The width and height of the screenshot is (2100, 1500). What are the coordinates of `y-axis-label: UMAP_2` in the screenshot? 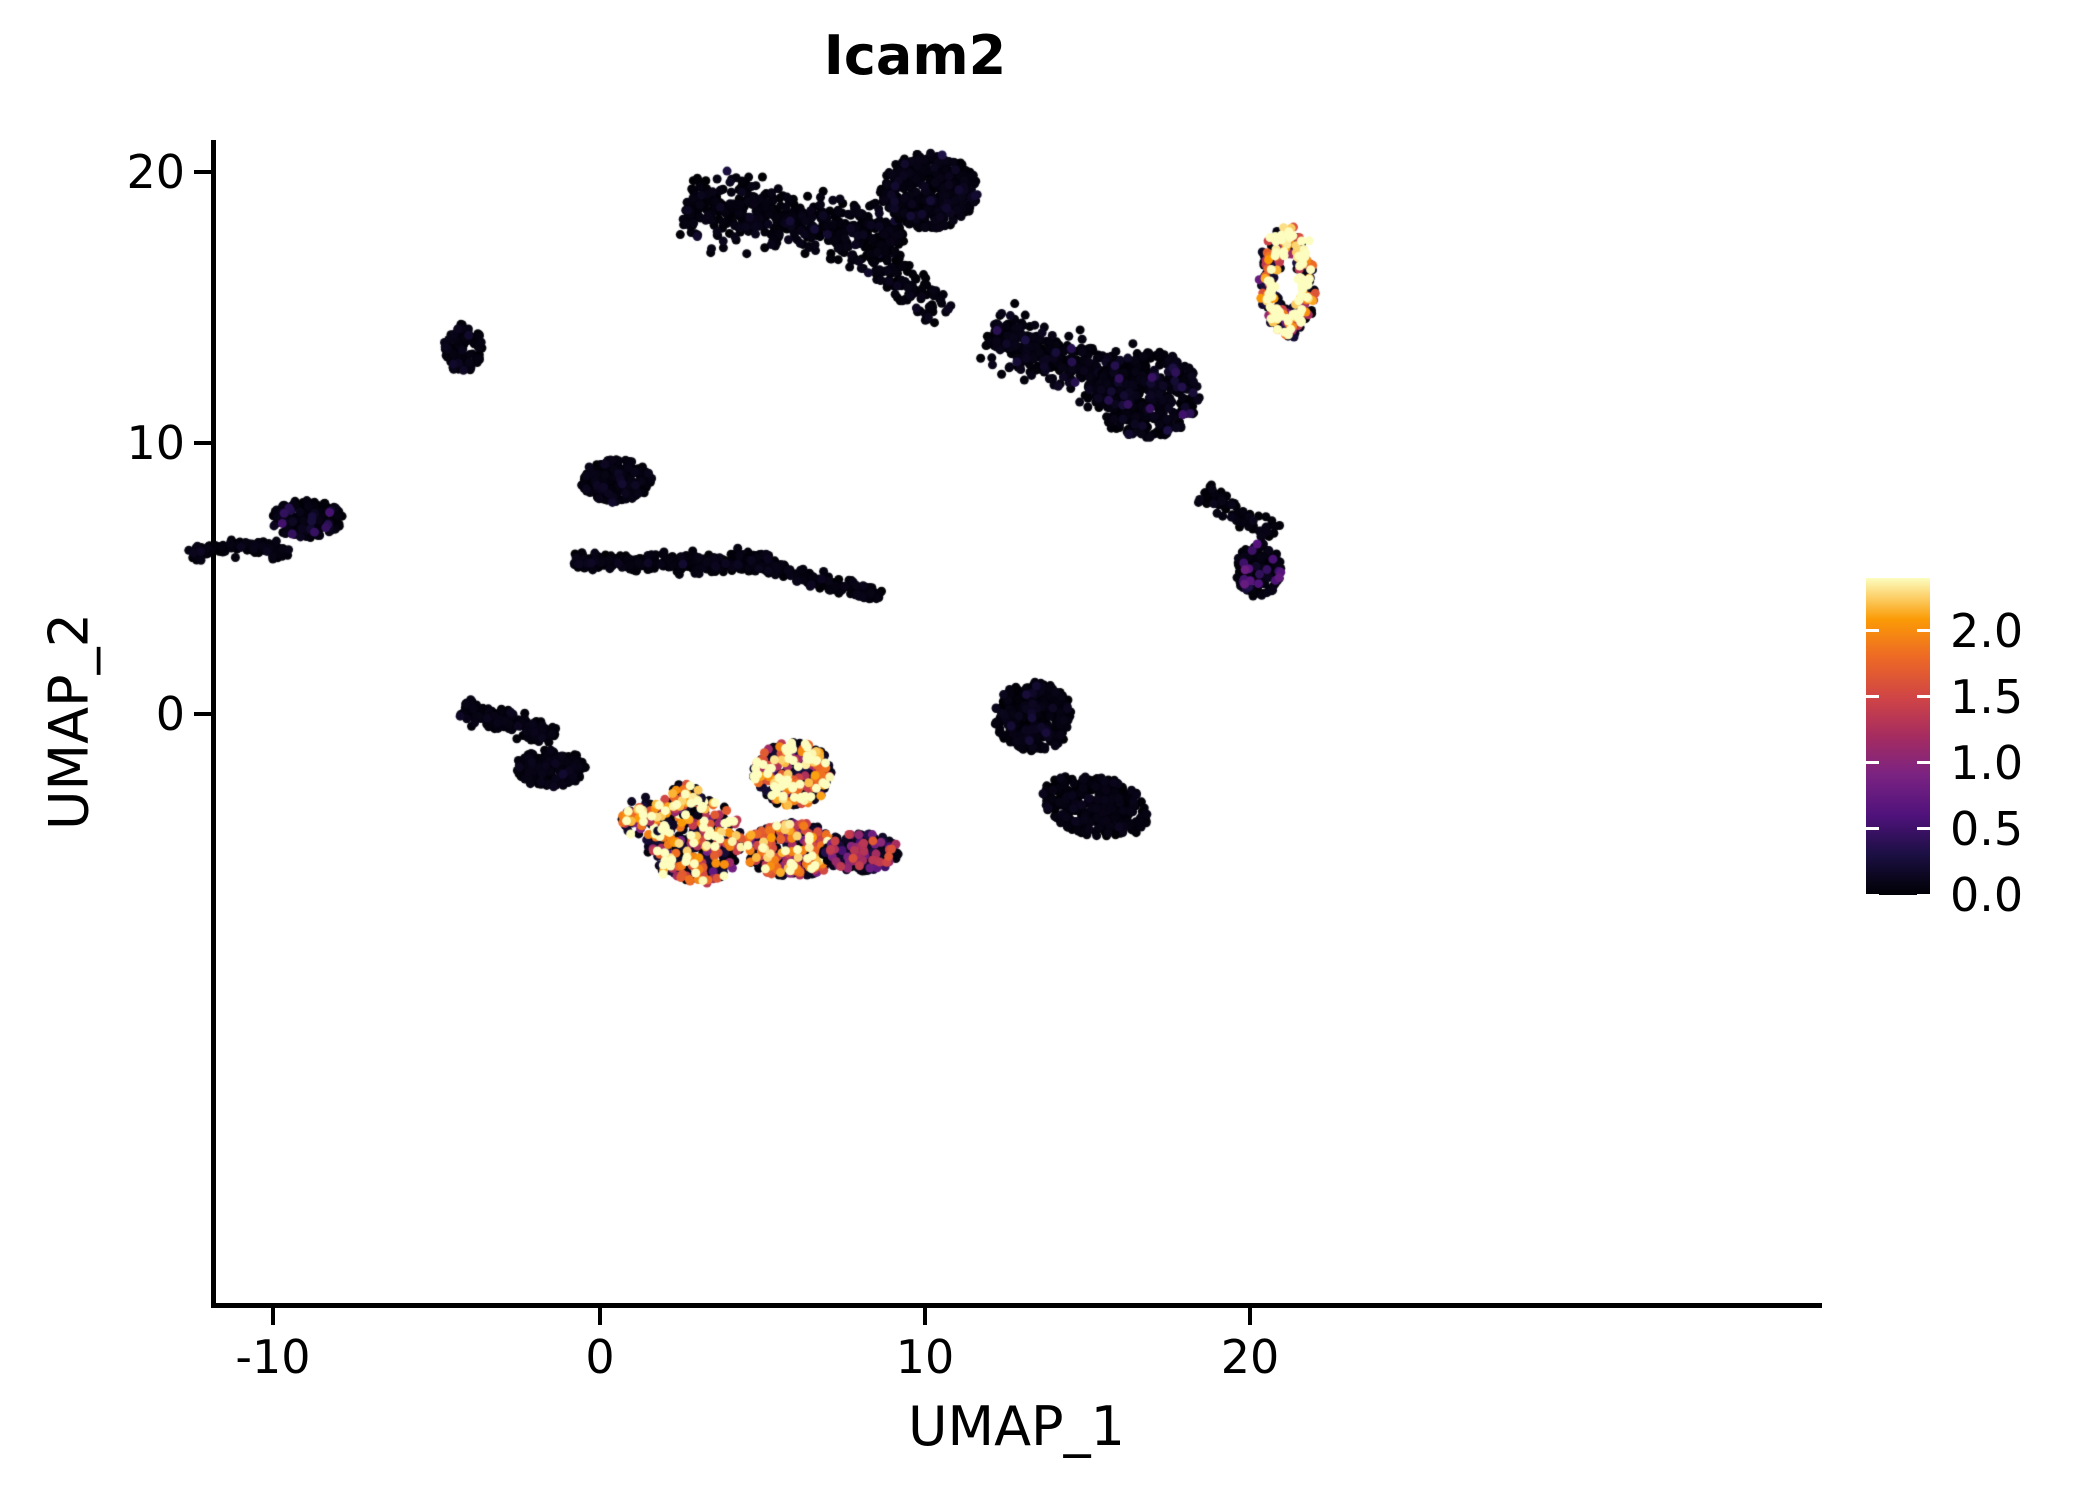 It's located at (69, 721).